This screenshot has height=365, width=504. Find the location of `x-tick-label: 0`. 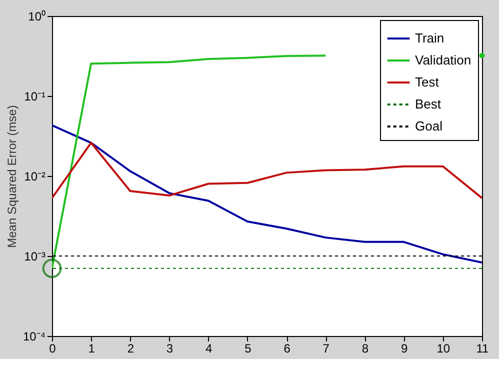

x-tick-label: 0 is located at coordinates (52, 349).